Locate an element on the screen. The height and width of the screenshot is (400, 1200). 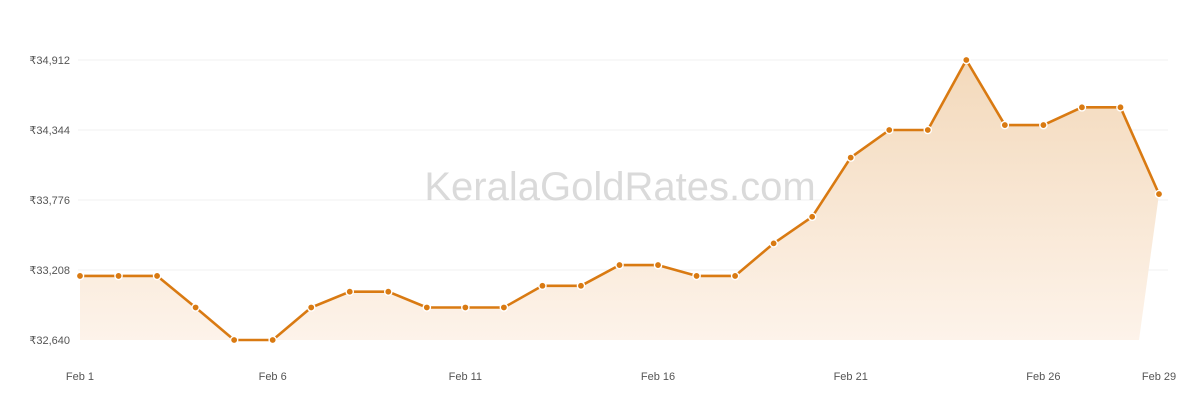
x-tick-label: Feb 21 is located at coordinates (851, 377).